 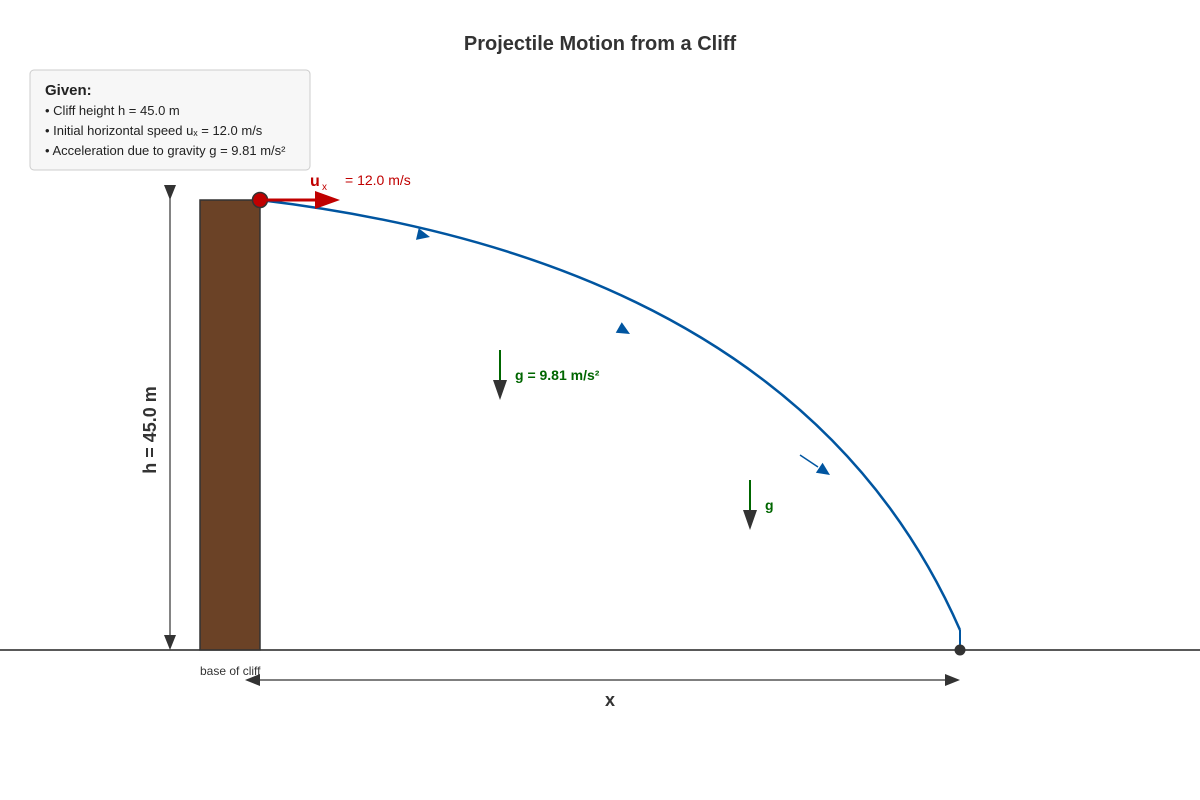 I want to click on gravity-vector-main: g = 9.81 m/s², so click(x=546, y=375).